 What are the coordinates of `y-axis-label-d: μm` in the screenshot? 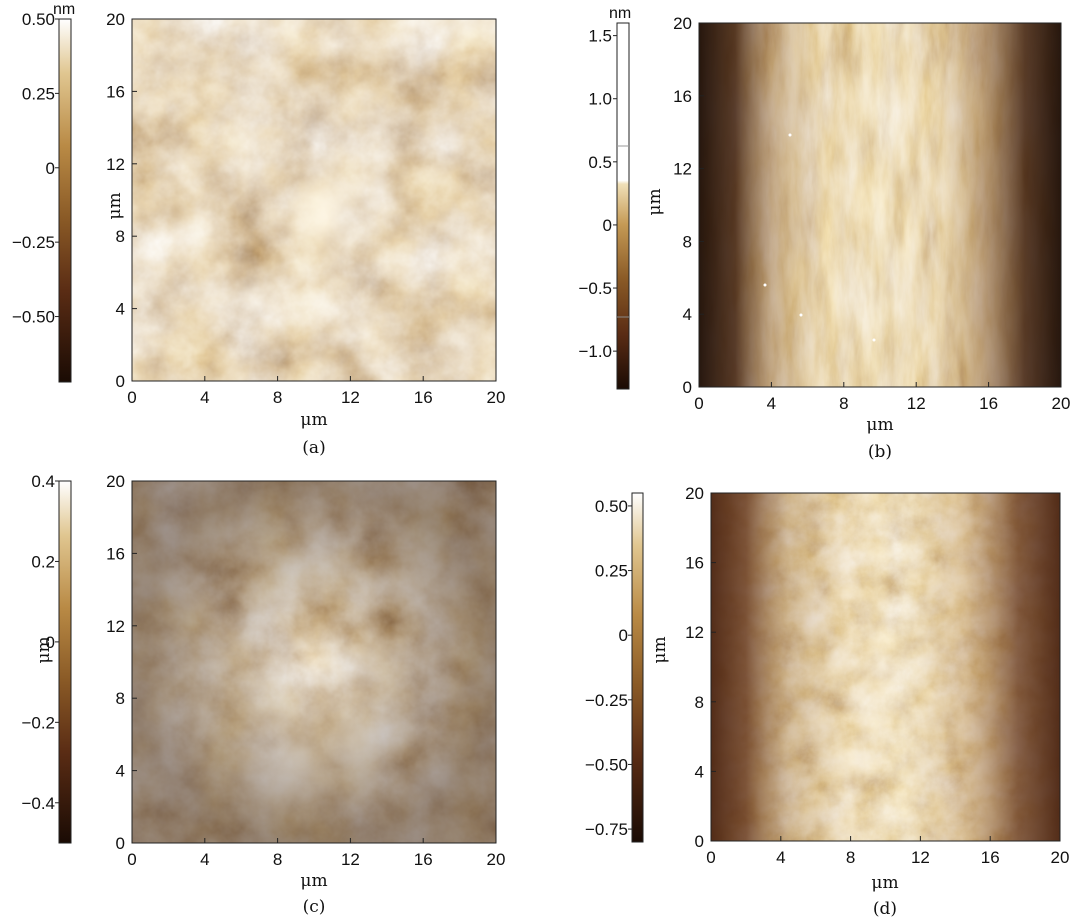 It's located at (660, 649).